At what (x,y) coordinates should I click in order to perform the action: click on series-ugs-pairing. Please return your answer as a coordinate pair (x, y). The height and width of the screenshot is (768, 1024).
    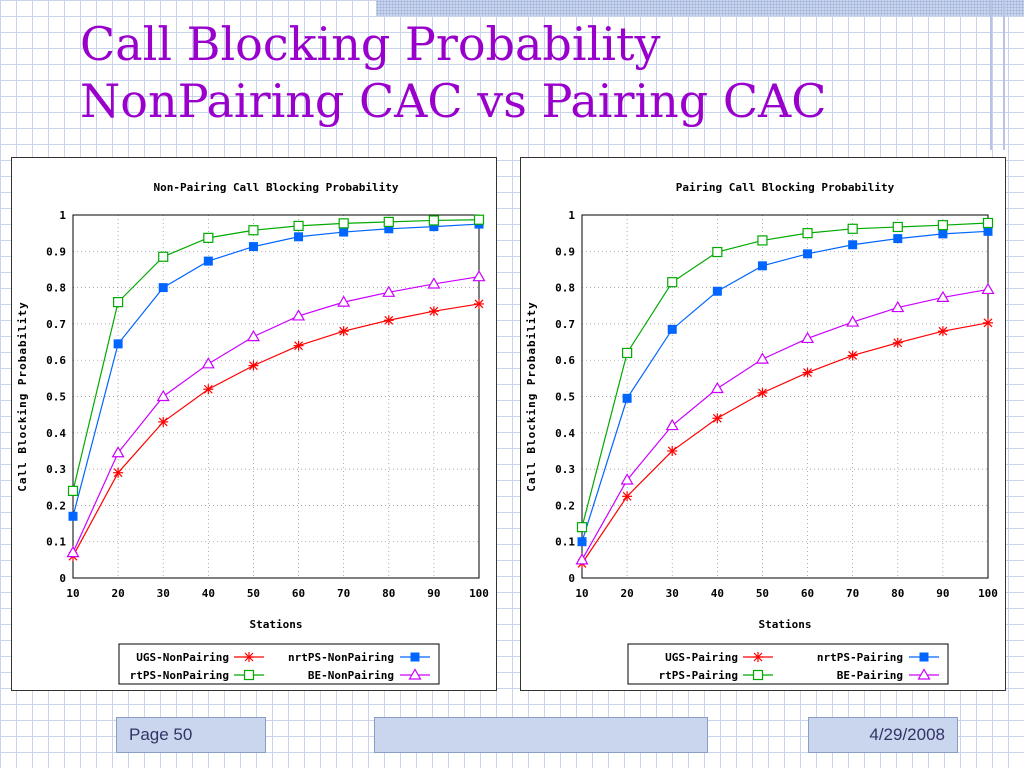
    Looking at the image, I should click on (785, 443).